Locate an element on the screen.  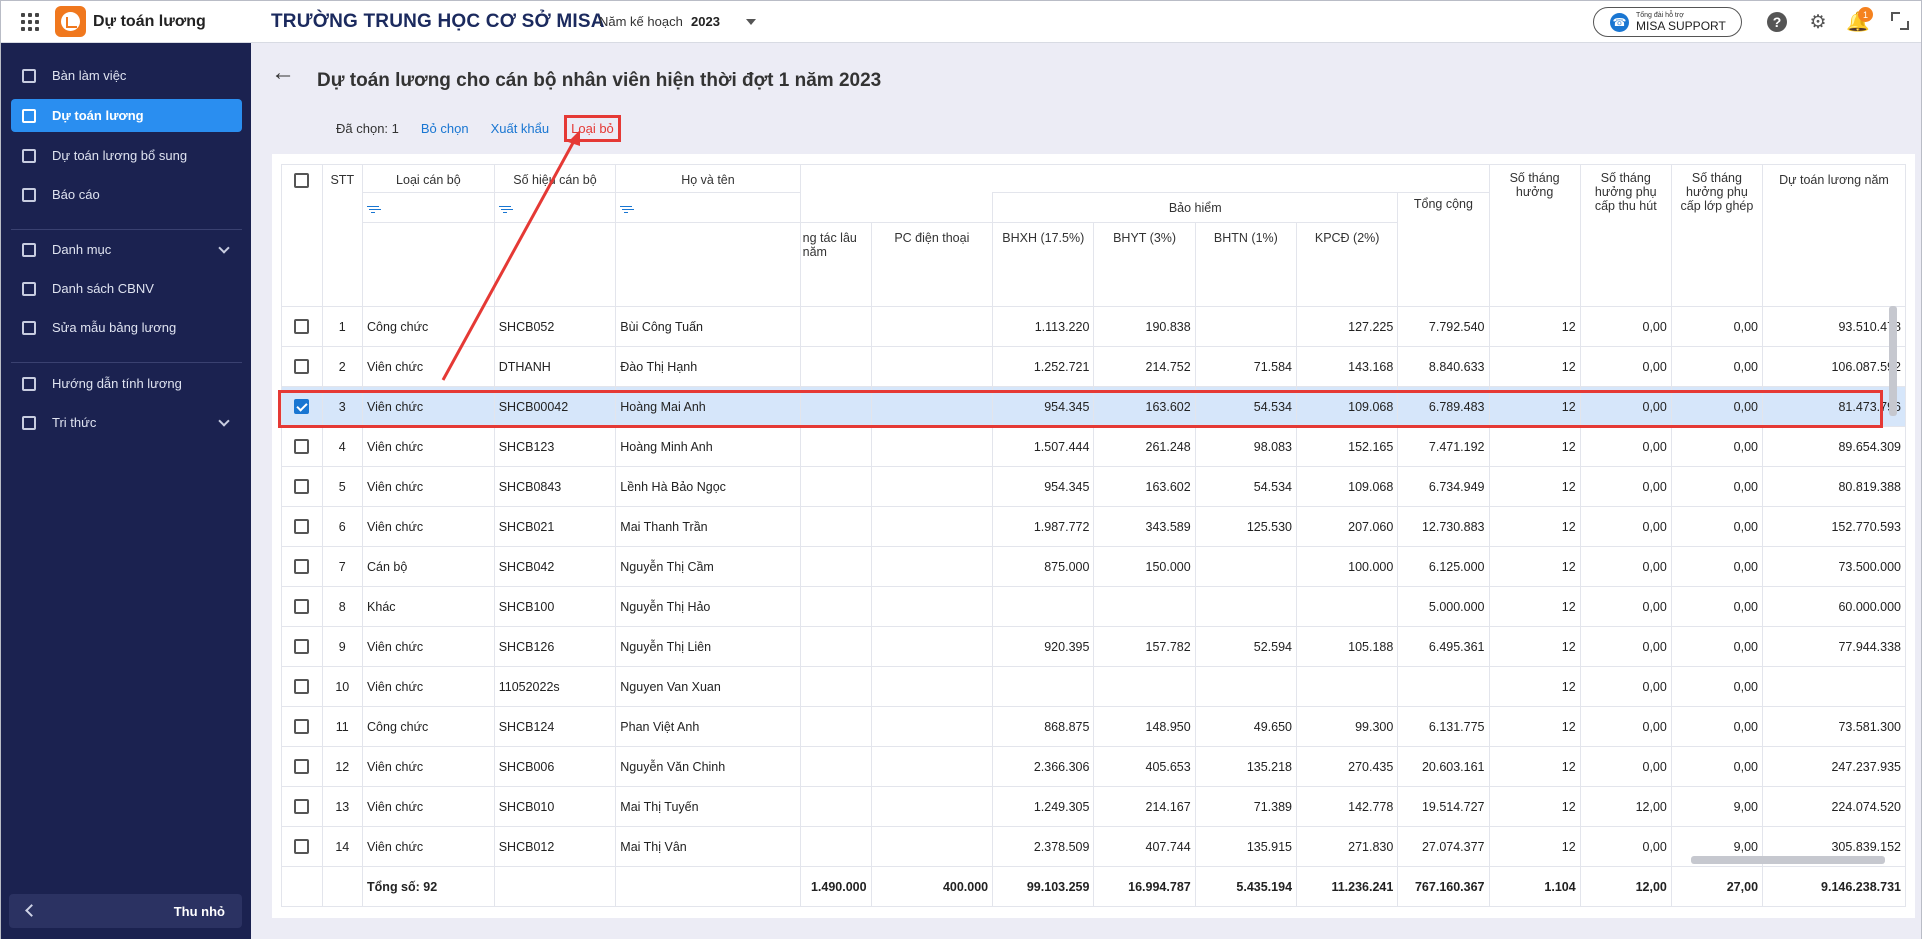
col-header-name: Họ và tên is located at coordinates (708, 178).